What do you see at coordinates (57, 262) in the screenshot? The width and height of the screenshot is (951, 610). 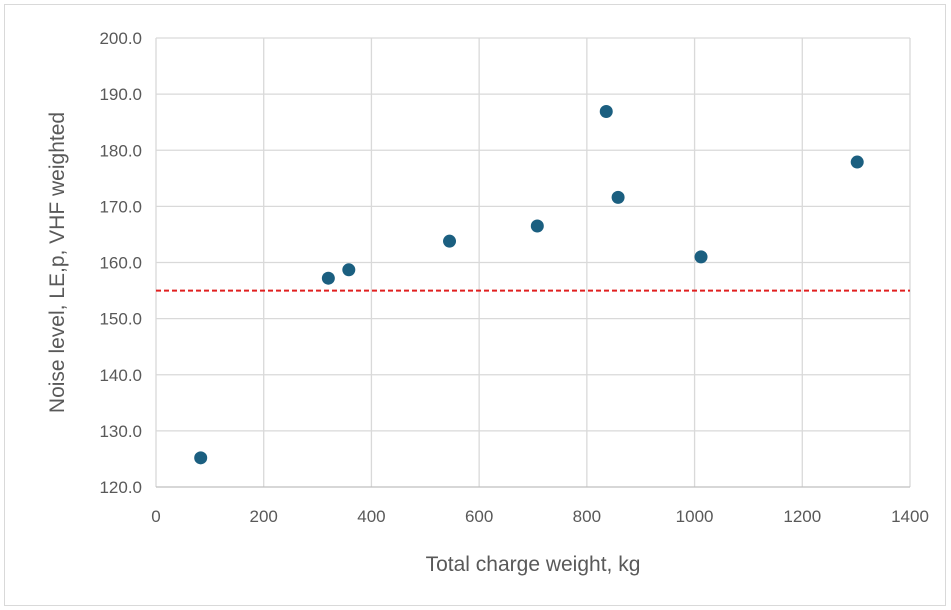 I see `y-axis-title: Noise level, LE,p, VHF weighted` at bounding box center [57, 262].